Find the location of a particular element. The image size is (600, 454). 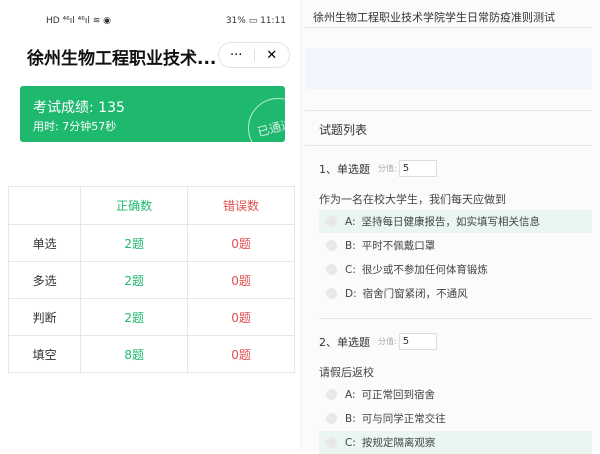

question-header: 2、单选题 分值: 5 is located at coordinates (378, 341).